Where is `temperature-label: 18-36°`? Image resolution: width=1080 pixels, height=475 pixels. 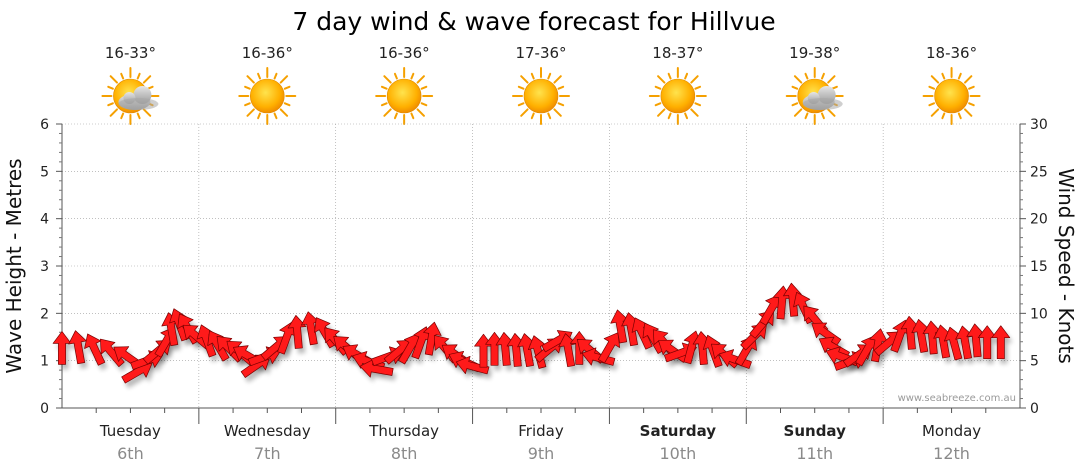
temperature-label: 18-36° is located at coordinates (951, 53).